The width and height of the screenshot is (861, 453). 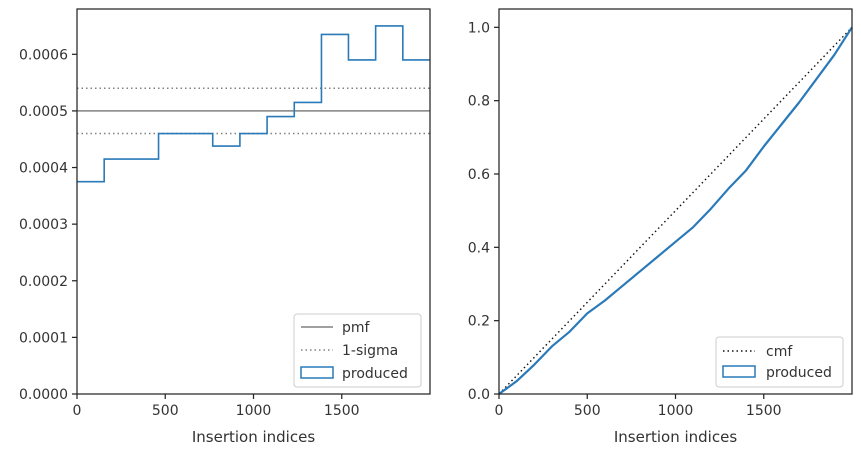 I want to click on y-tick-label: 0.0005, so click(x=43, y=112).